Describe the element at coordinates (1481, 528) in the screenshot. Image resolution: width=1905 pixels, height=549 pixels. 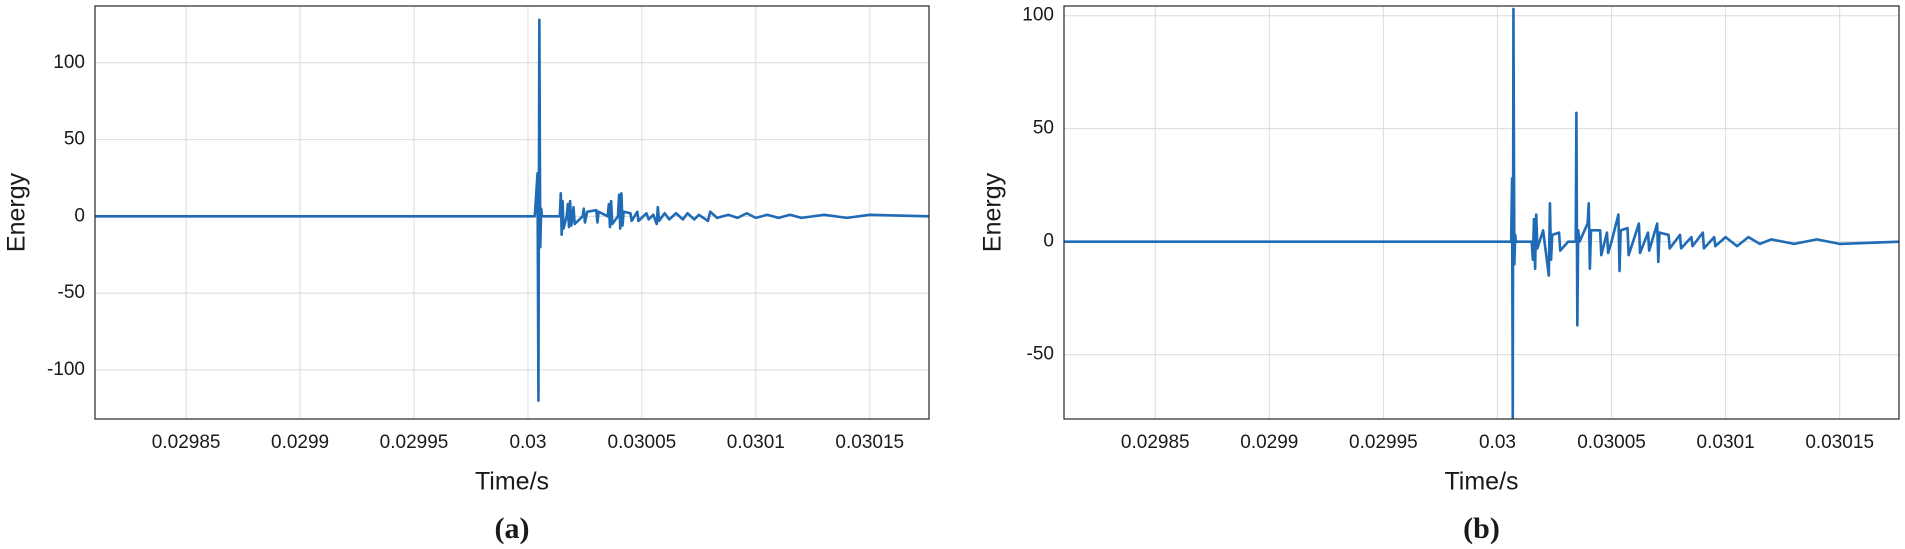
I see `subplot-caption: (b)` at that location.